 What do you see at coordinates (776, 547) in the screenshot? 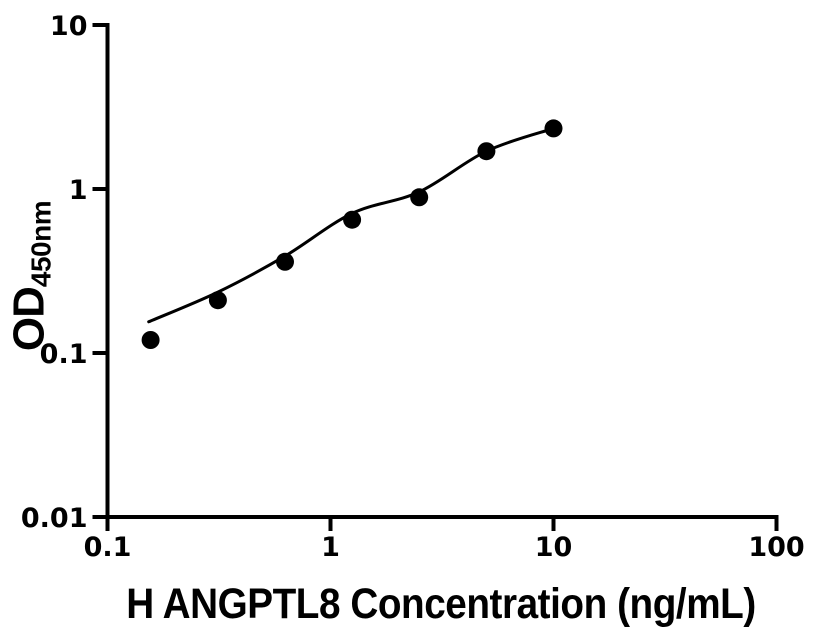
I see `x-tick-label-100: 100` at bounding box center [776, 547].